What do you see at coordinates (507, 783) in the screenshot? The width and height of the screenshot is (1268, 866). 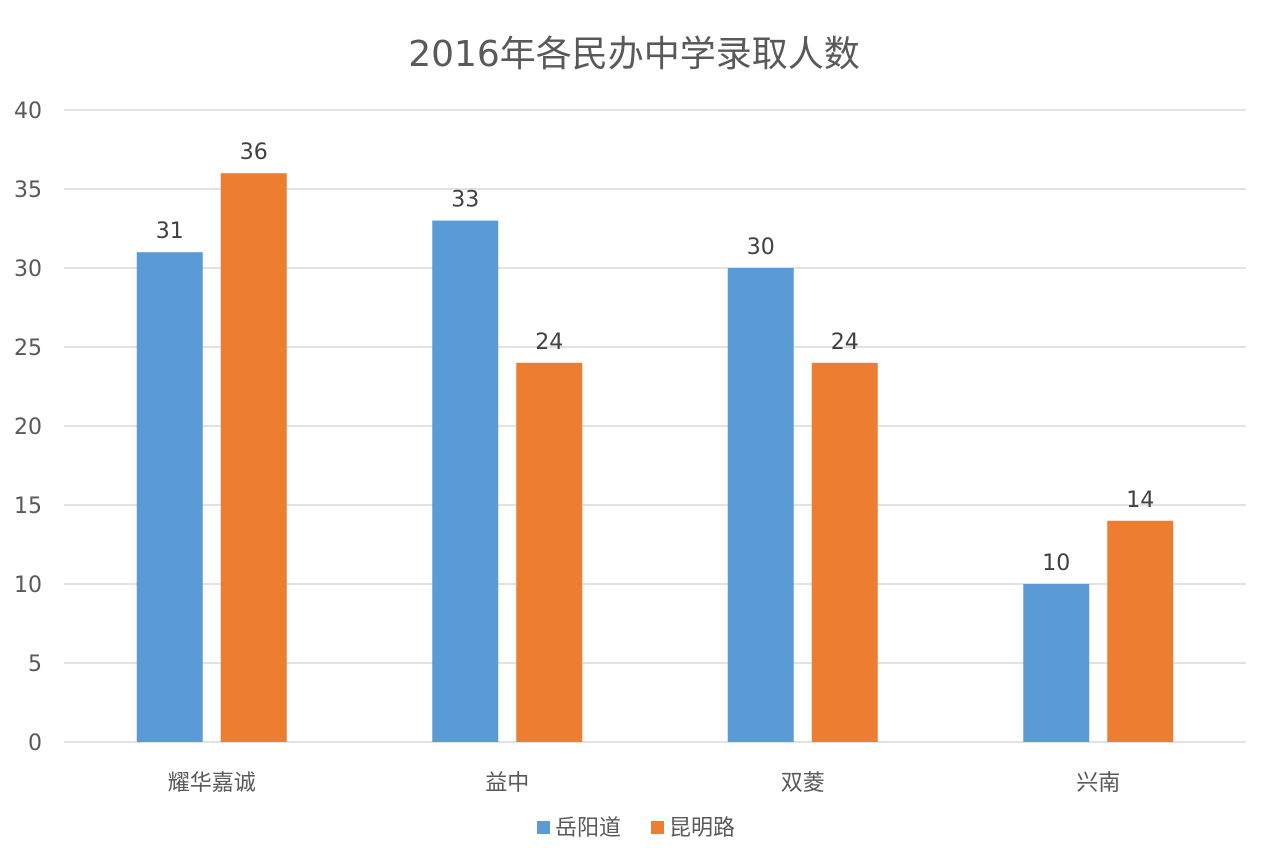 I see `x-category-label: 益中` at bounding box center [507, 783].